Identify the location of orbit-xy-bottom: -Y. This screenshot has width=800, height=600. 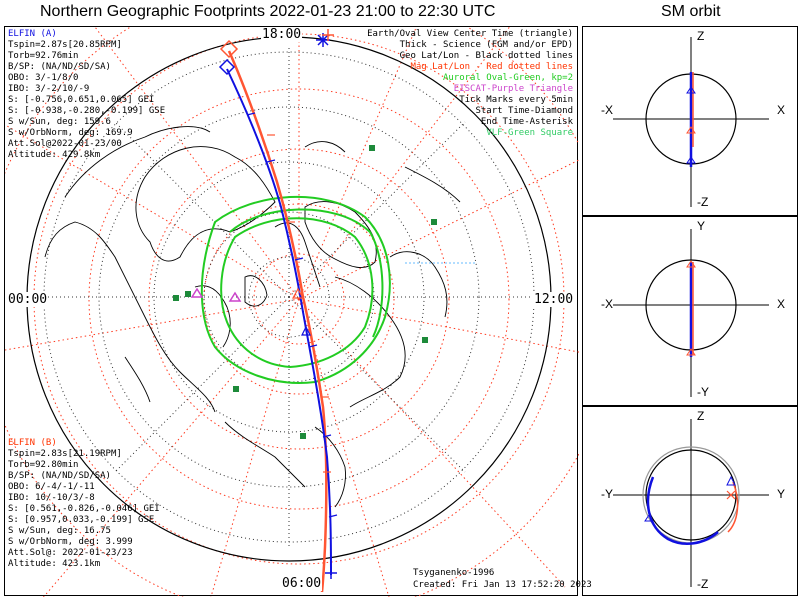
(703, 392).